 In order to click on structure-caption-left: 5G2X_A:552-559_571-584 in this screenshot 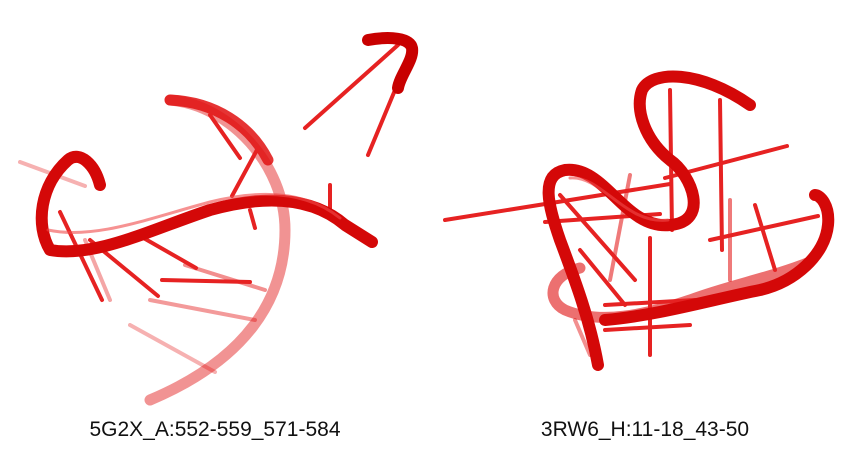, I will do `click(215, 429)`.